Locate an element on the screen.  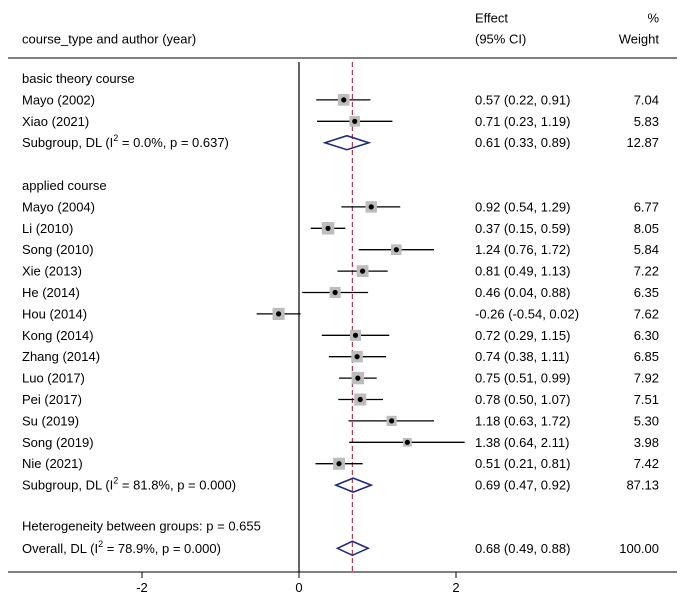
study-label: Hou (2014) is located at coordinates (54, 313).